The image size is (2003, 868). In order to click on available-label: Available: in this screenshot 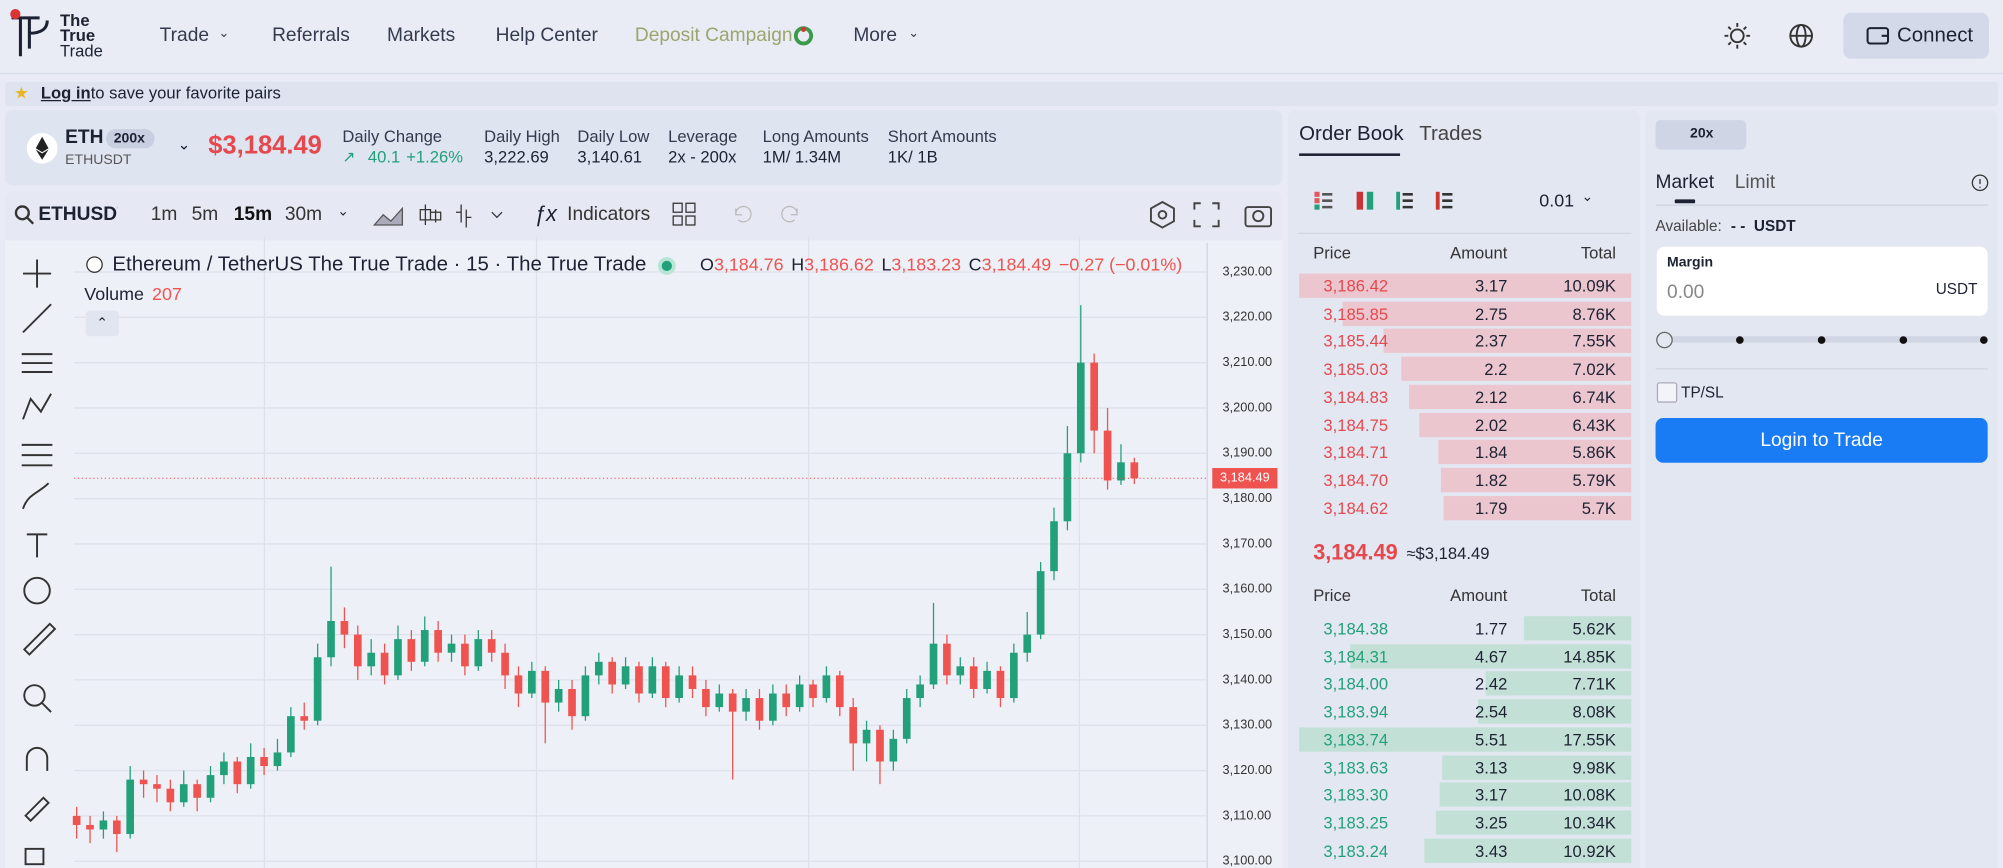, I will do `click(1688, 226)`.